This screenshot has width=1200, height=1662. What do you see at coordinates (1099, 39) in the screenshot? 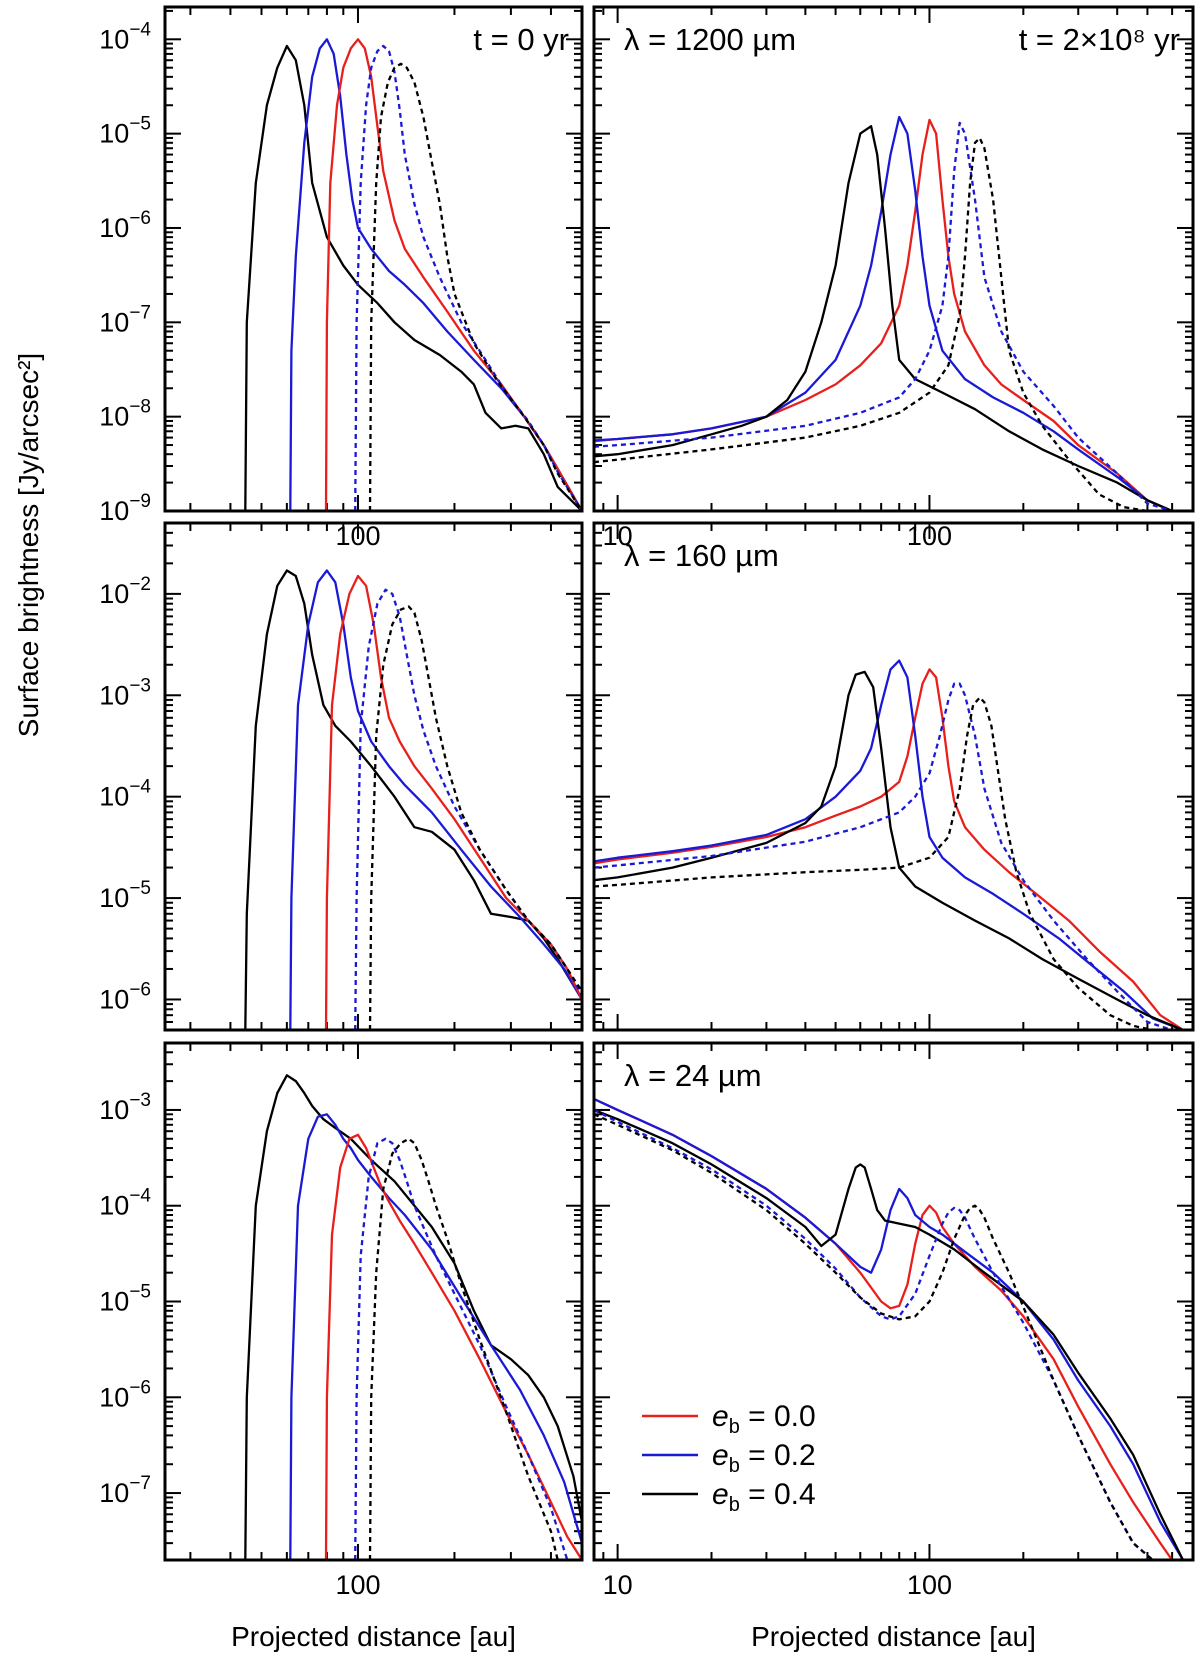
I see `time-annotation: t = 2×10⁸ yr` at bounding box center [1099, 39].